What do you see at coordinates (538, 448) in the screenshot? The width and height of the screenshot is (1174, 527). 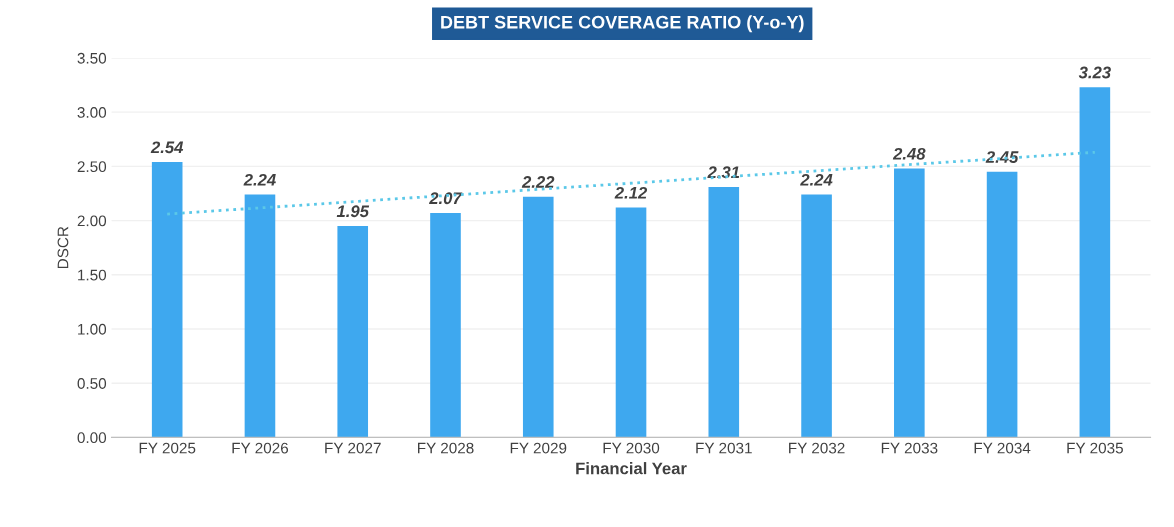 I see `x-tick-label: FY 2029` at bounding box center [538, 448].